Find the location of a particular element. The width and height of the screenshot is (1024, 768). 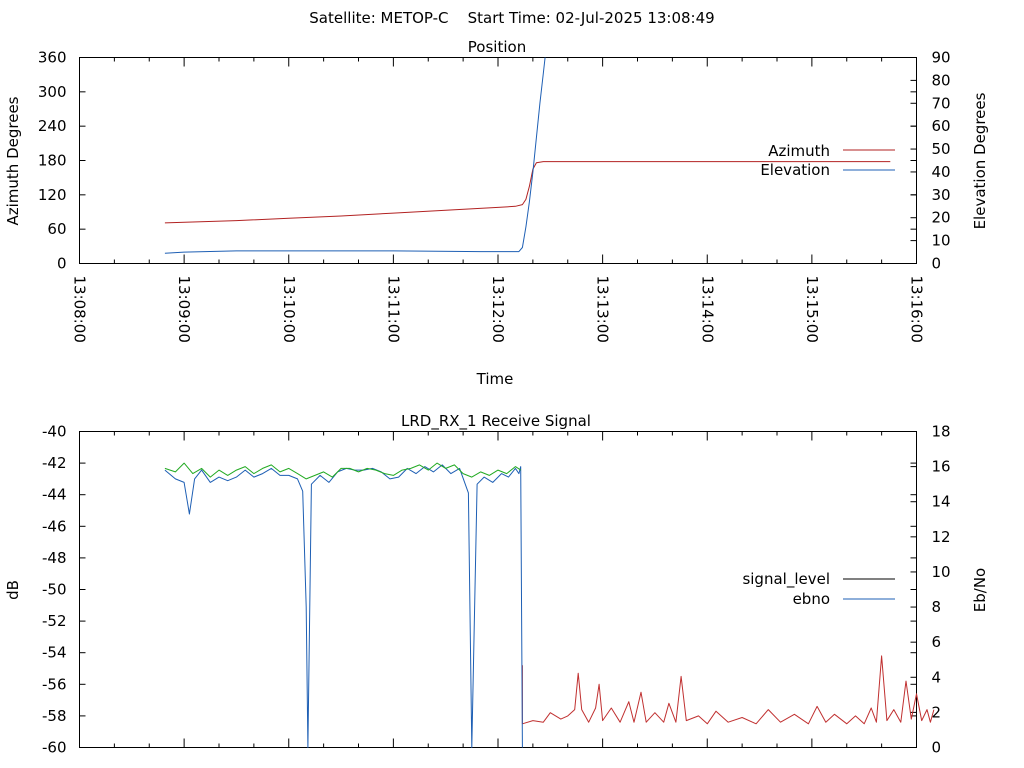

left-tick-label: -42 is located at coordinates (54, 463).